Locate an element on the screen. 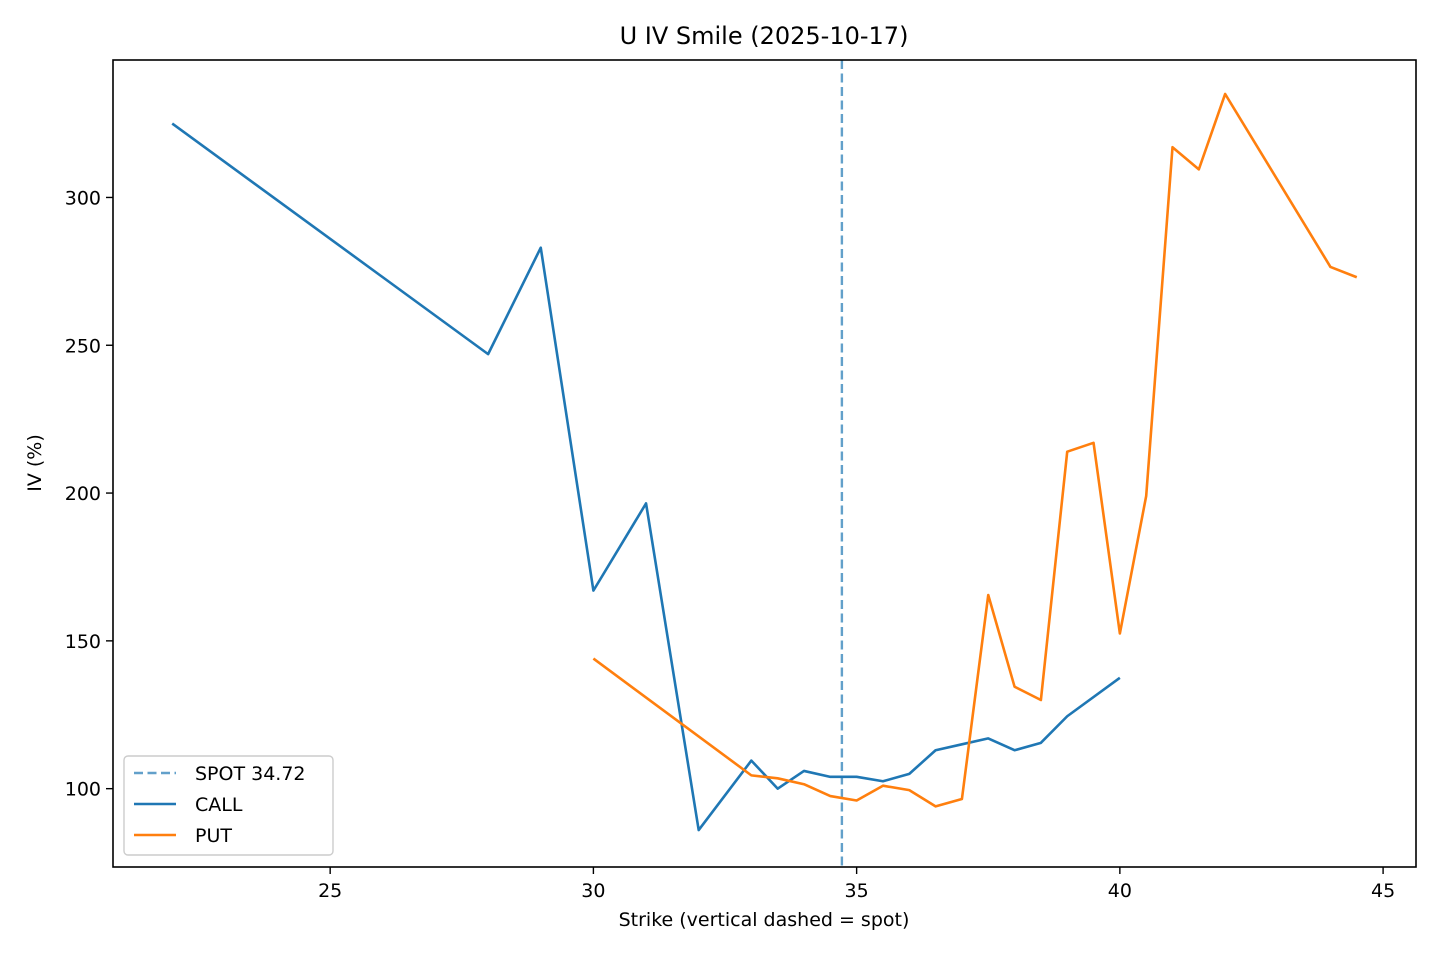 The height and width of the screenshot is (960, 1440). x-axis: 25 30 35 40 45 is located at coordinates (856, 884).